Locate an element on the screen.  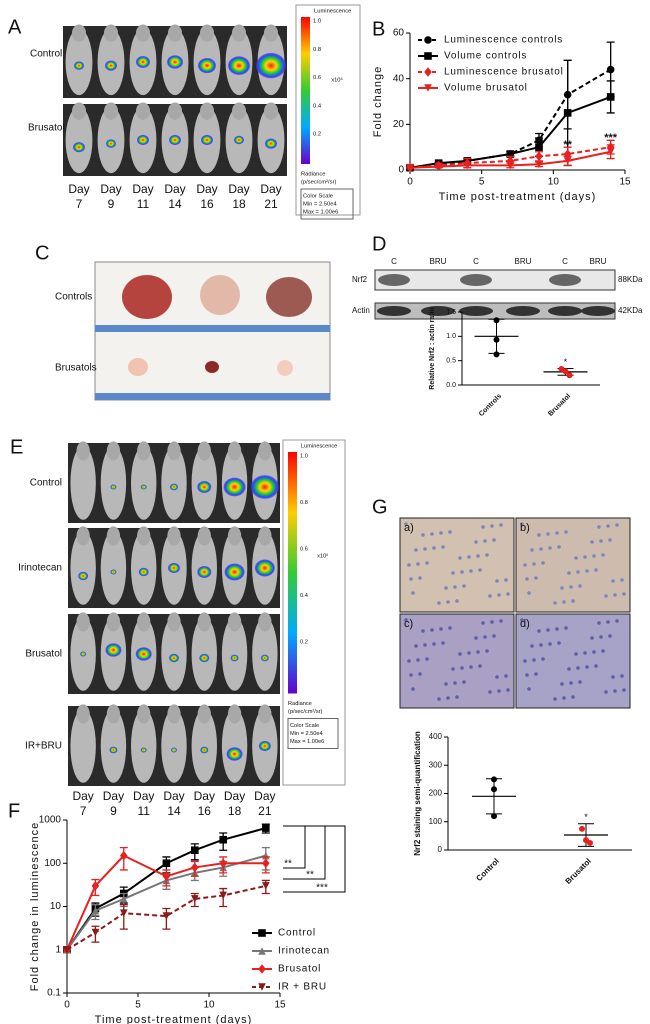
label: Luminescence is located at coordinates (319, 446).